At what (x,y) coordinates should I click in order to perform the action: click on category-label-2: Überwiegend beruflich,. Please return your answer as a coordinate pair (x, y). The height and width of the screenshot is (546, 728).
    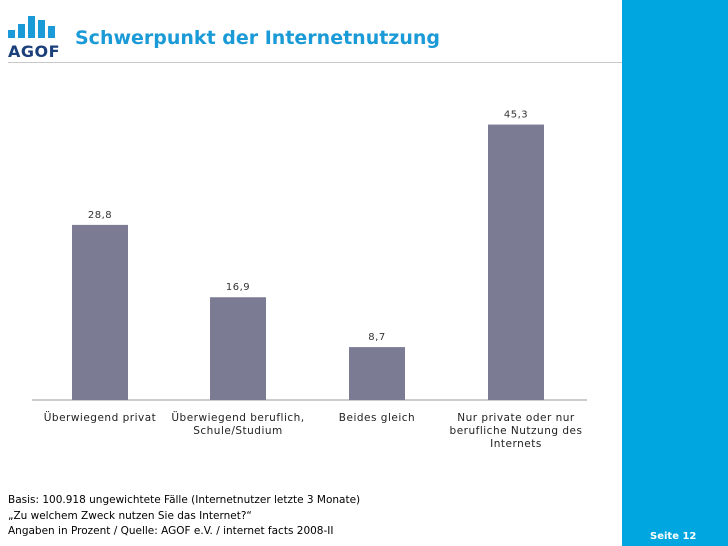
    Looking at the image, I should click on (237, 417).